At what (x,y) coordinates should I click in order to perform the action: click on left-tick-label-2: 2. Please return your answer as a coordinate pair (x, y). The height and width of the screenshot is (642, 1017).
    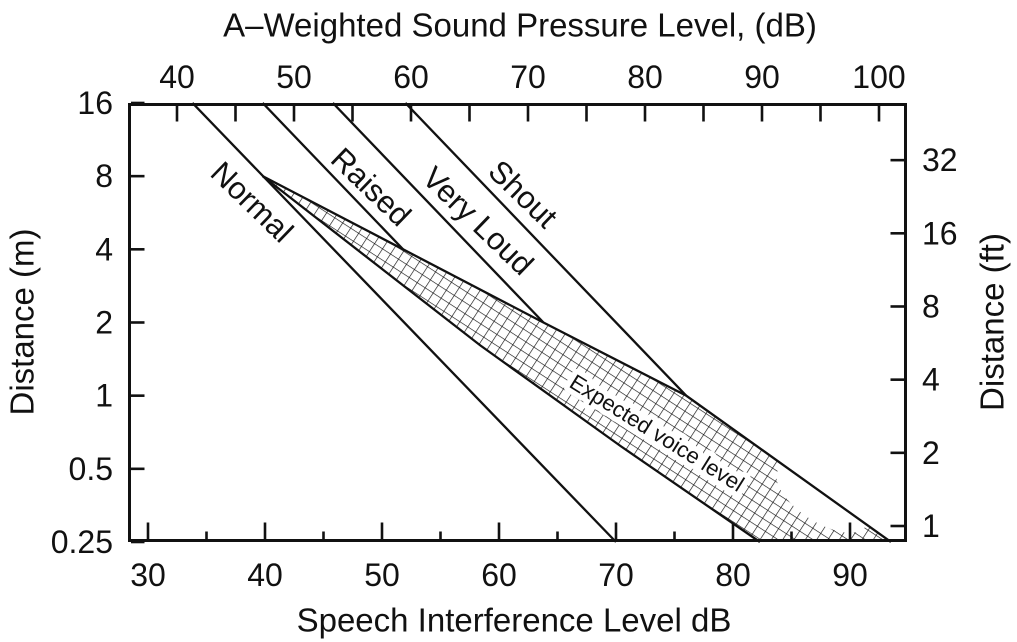
    Looking at the image, I should click on (104, 322).